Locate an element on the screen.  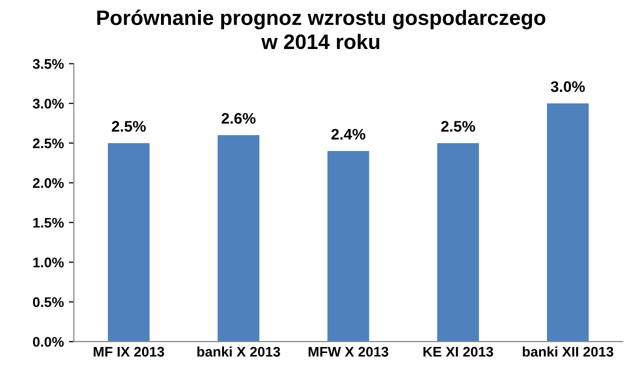
x-tick-label: KE XI 2013 is located at coordinates (458, 351).